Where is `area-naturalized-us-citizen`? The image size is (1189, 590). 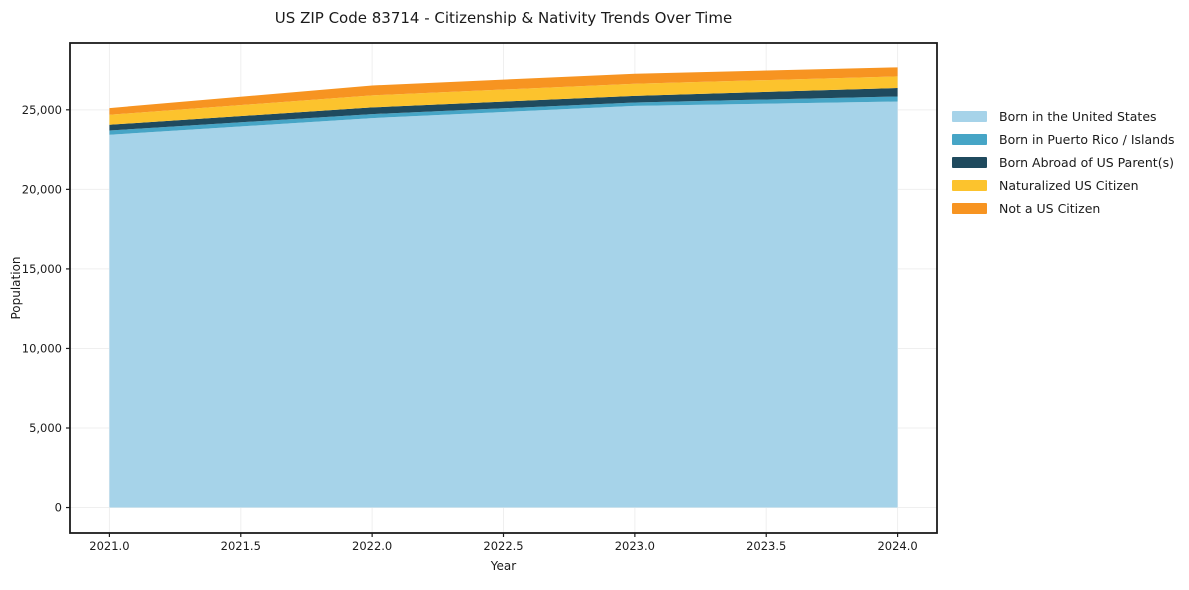 area-naturalized-us-citizen is located at coordinates (503, 100).